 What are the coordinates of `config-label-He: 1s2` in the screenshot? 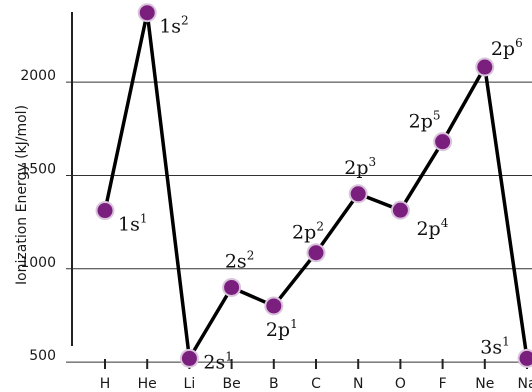 It's located at (173, 26).